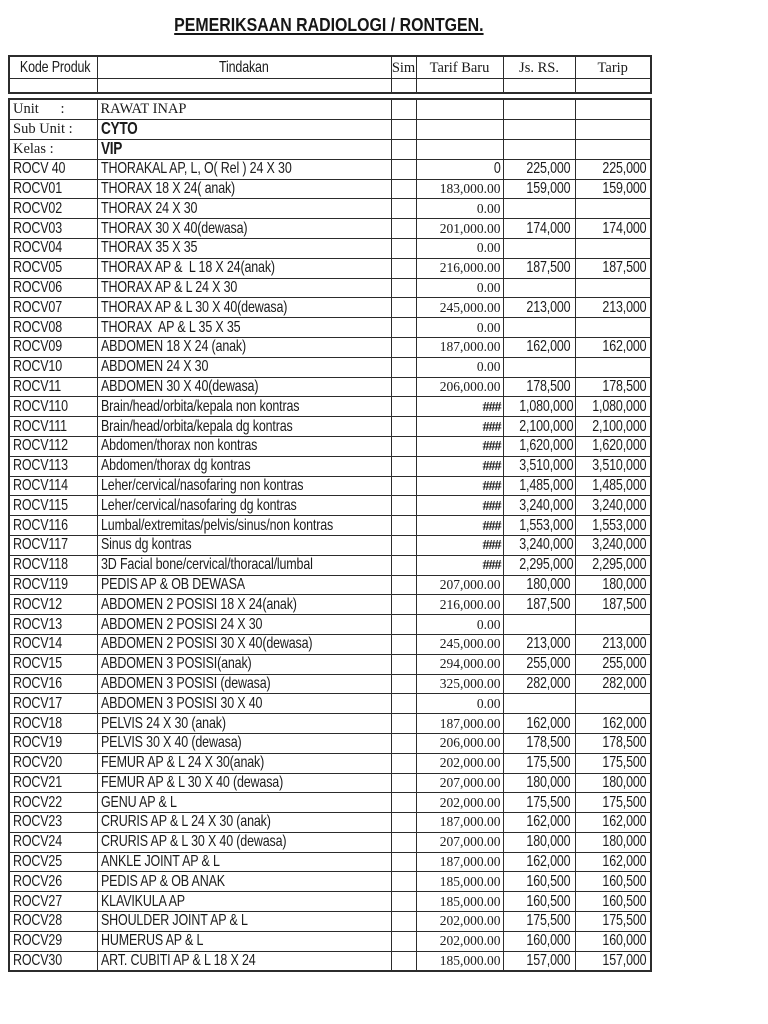 Image resolution: width=768 pixels, height=1024 pixels. Describe the element at coordinates (244, 466) in the screenshot. I see `cell-tindakan: Abdomen/thorax dg kontras` at that location.